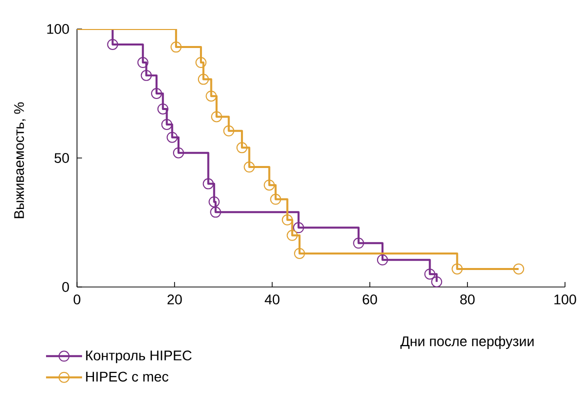  Describe the element at coordinates (139, 357) in the screenshot. I see `legend-label: Контроль HIPEC` at that location.